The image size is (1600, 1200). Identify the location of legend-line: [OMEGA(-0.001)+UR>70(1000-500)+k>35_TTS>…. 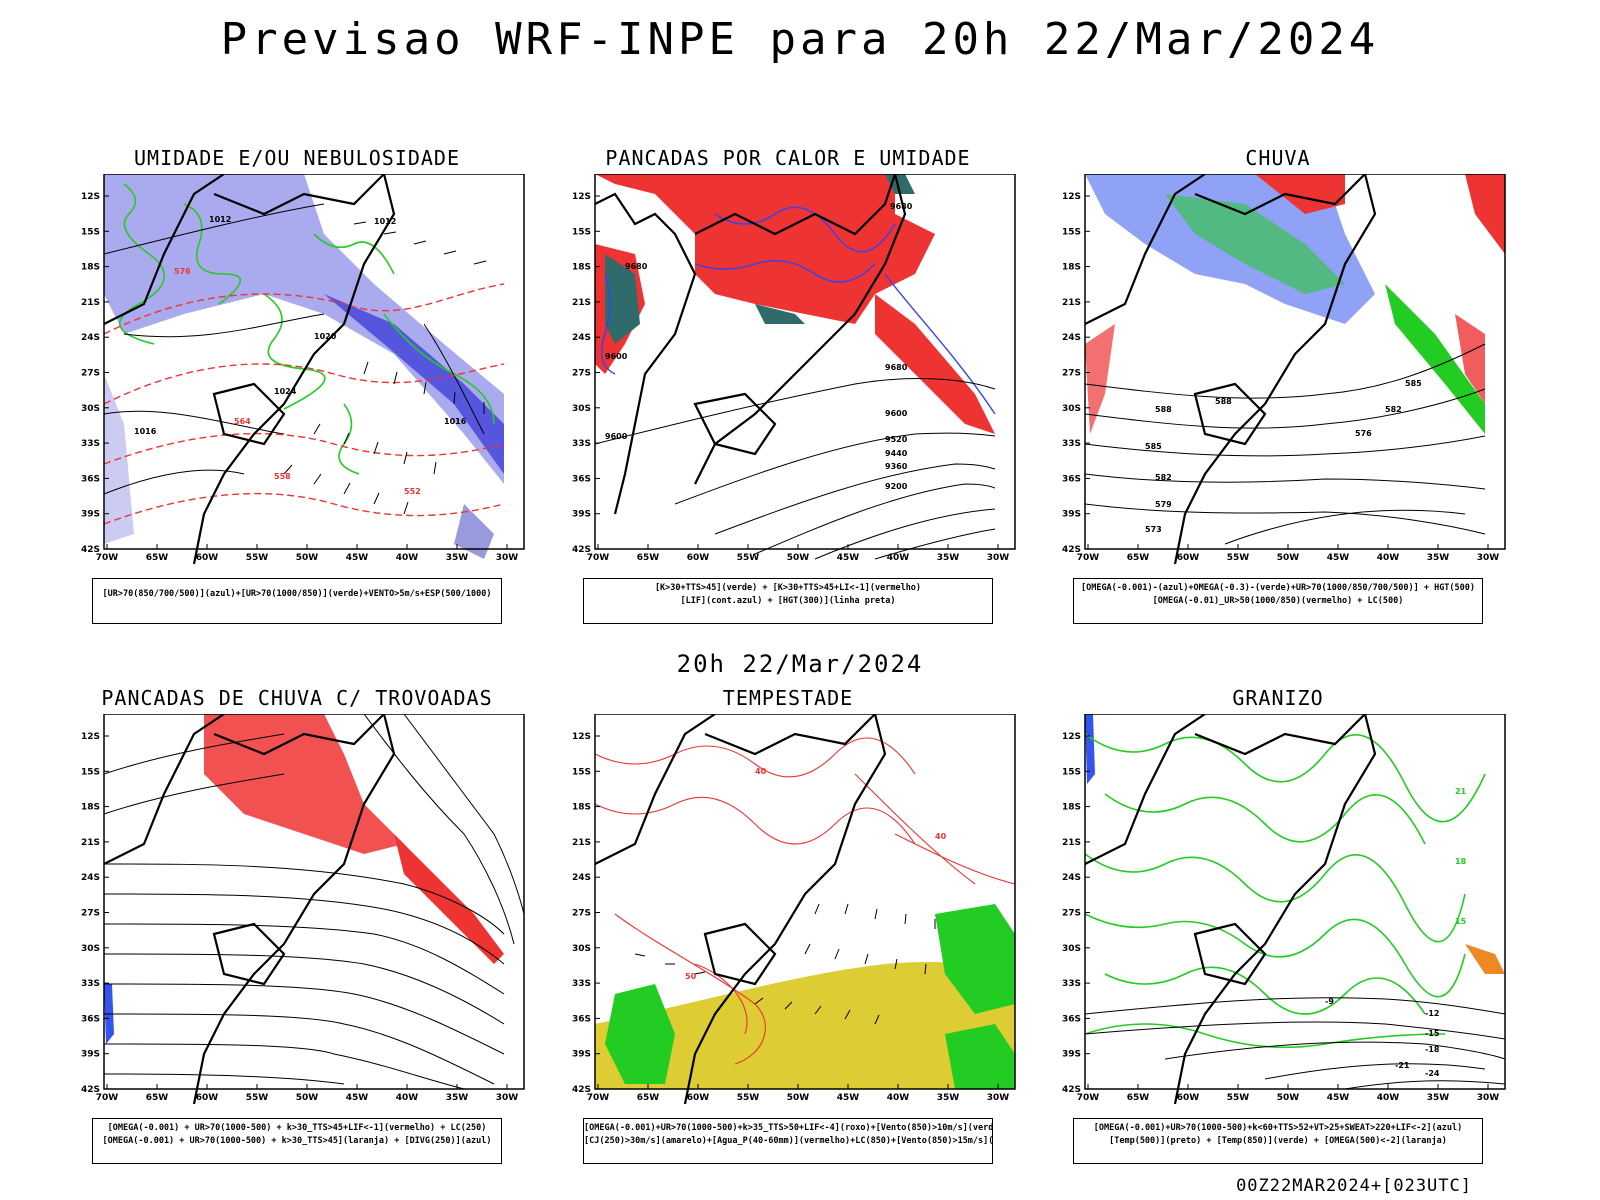
(788, 1128).